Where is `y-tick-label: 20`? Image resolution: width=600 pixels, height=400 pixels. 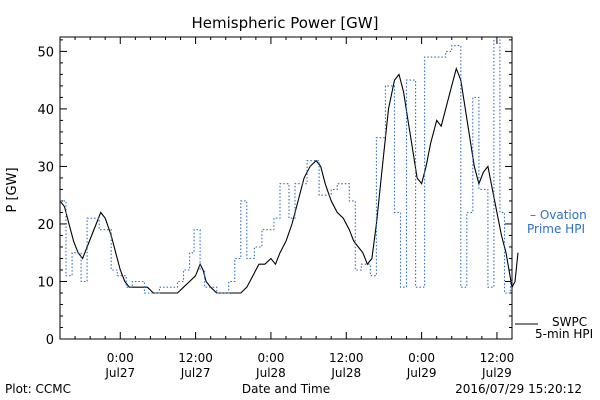
y-tick-label: 20 is located at coordinates (45, 225).